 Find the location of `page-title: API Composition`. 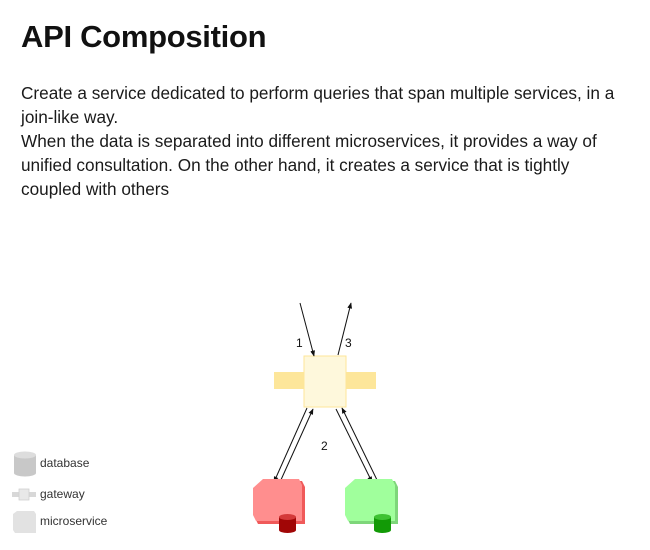

page-title: API Composition is located at coordinates (144, 36).